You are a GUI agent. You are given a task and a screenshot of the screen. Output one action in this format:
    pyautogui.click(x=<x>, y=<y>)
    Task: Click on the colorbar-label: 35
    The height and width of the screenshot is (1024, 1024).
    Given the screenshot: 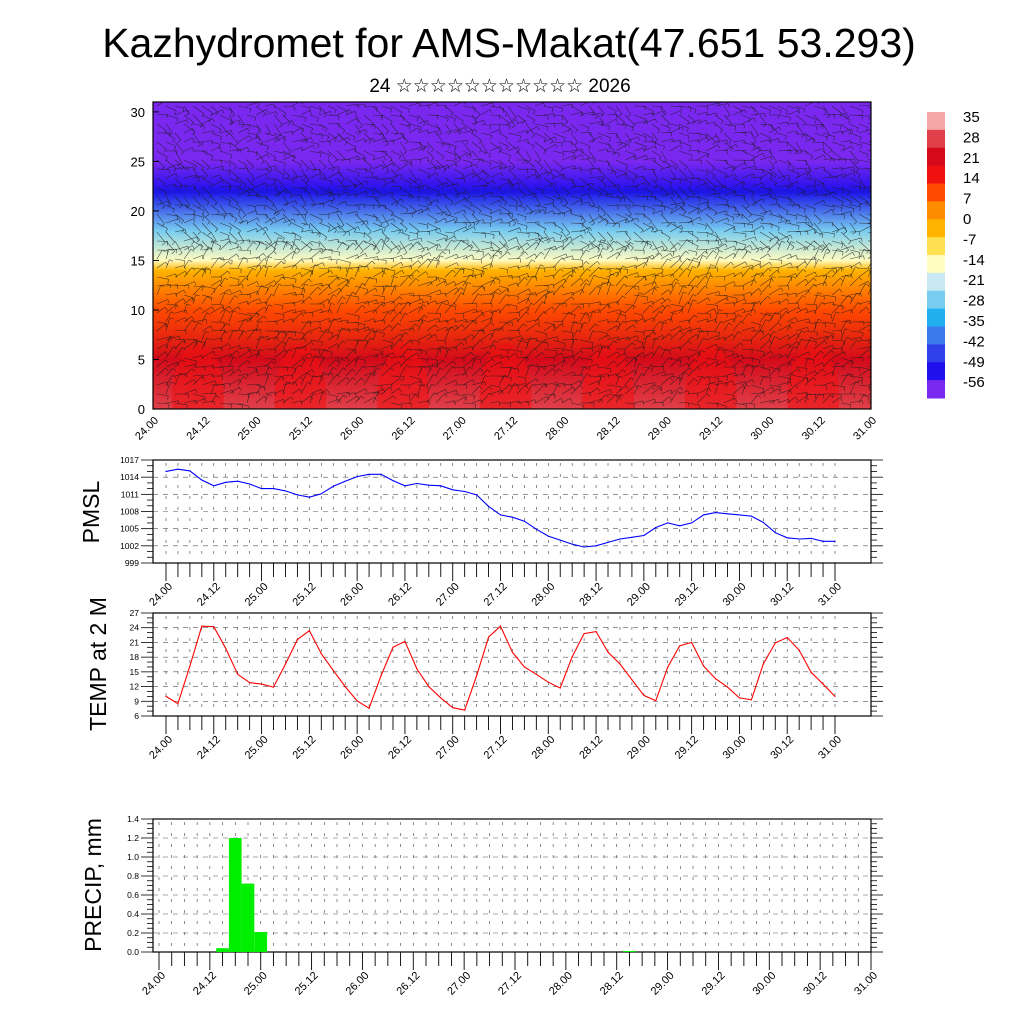 What is the action you would take?
    pyautogui.click(x=971, y=117)
    